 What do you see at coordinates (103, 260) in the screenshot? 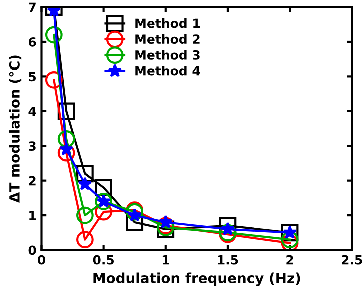
I see `x-tick-label: 0.5` at bounding box center [103, 260].